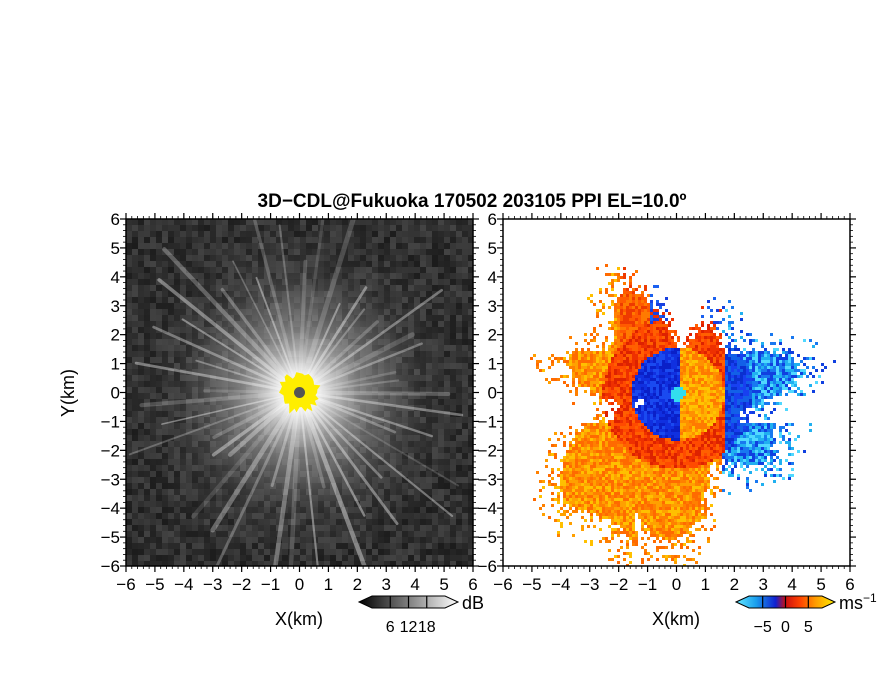 Image resolution: width=880 pixels, height=680 pixels. Describe the element at coordinates (328, 584) in the screenshot. I see `x-tick-label: 1` at that location.